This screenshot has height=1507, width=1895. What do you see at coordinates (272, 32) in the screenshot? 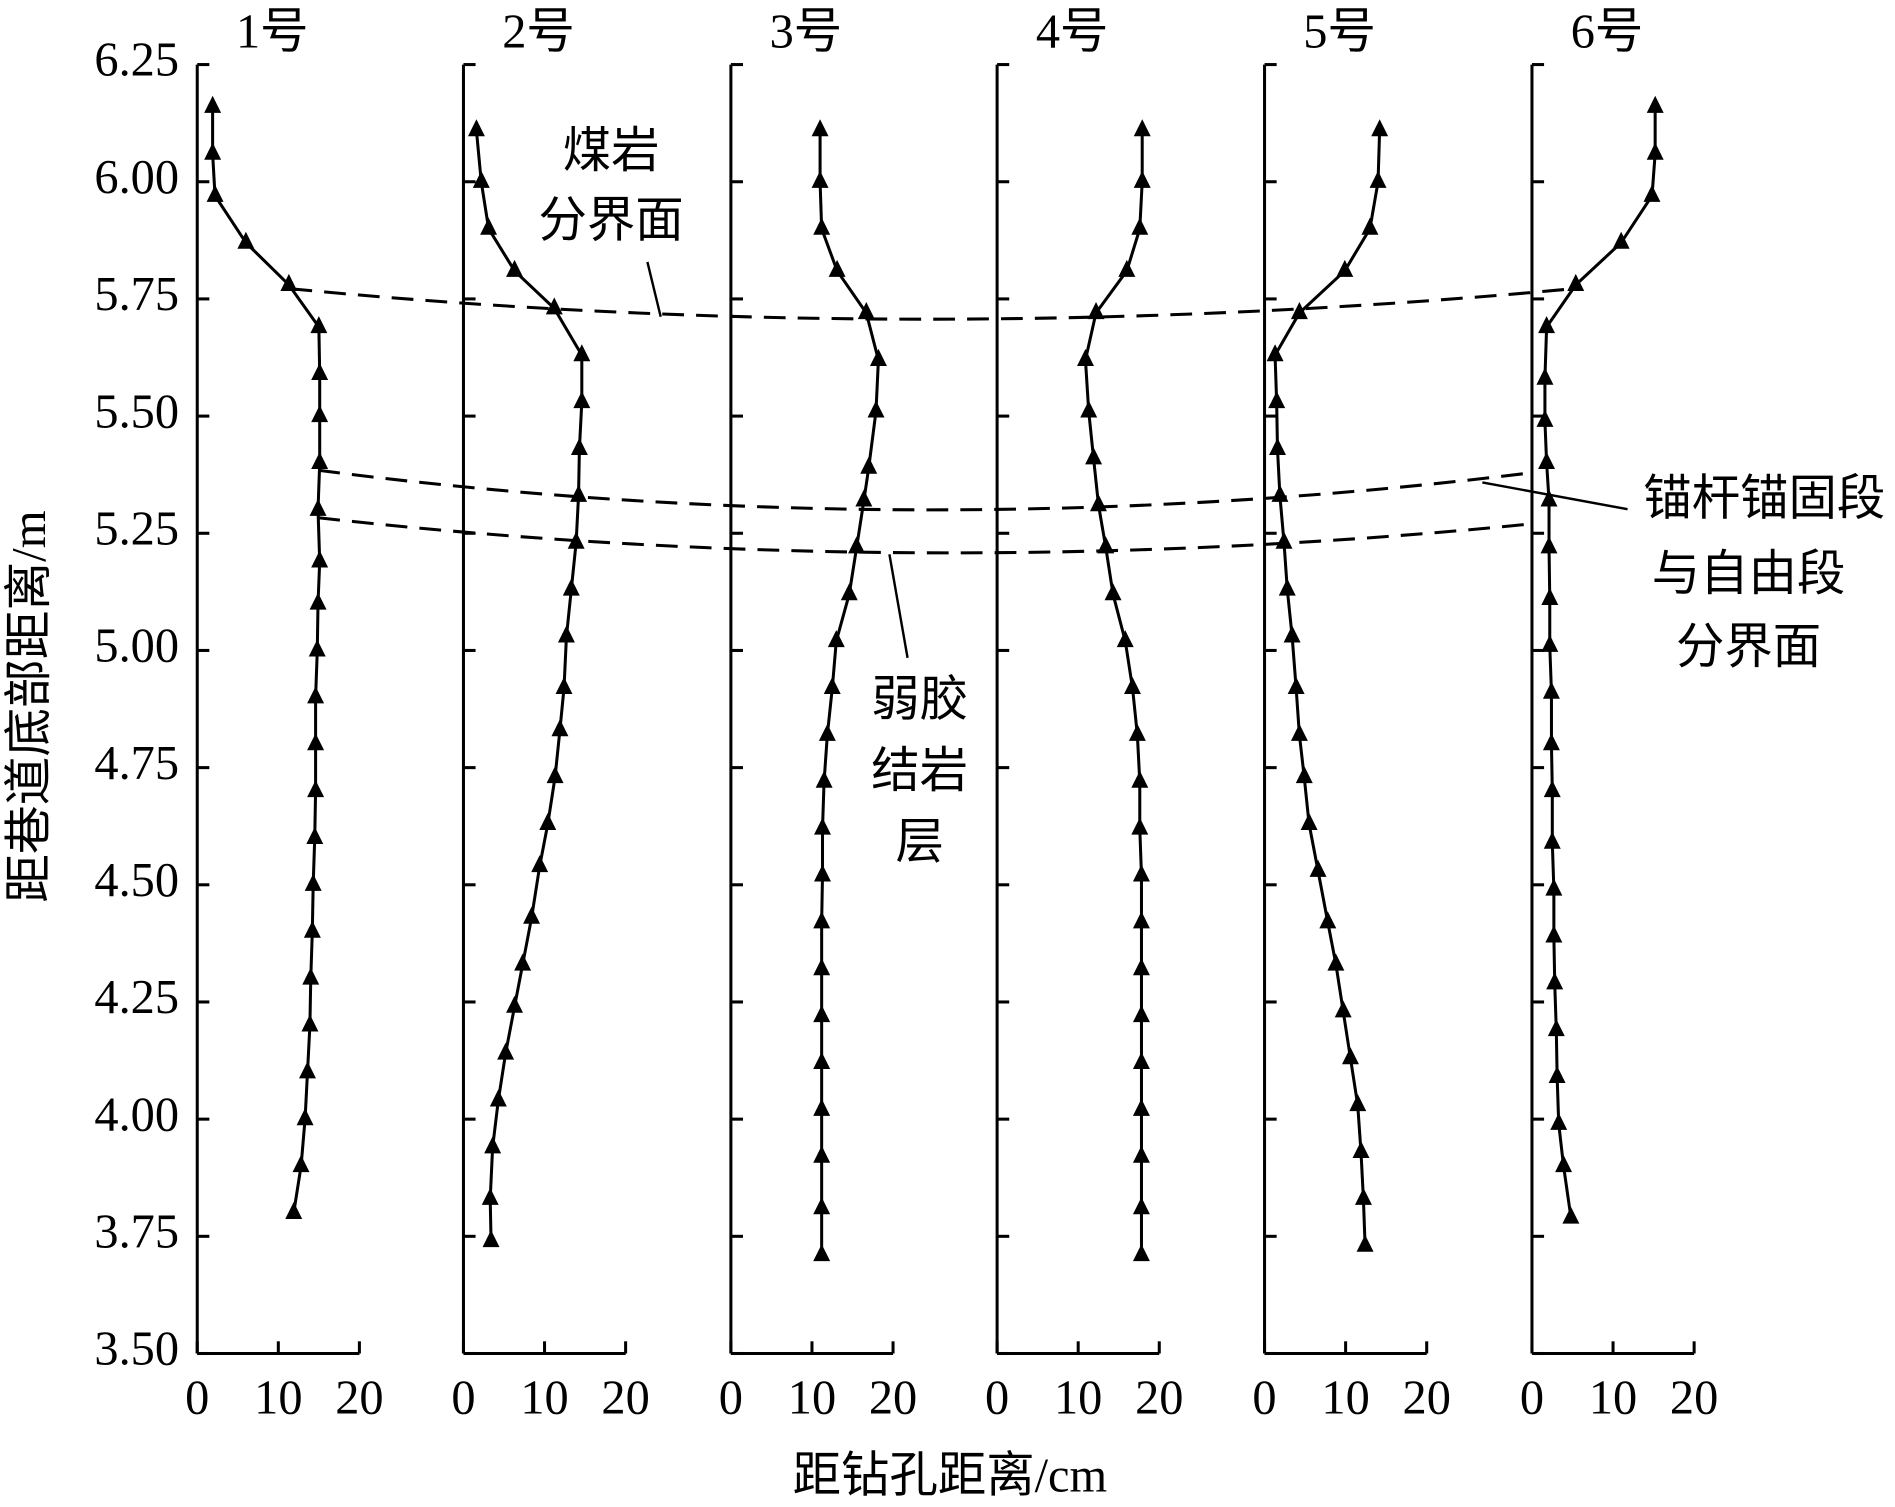
I see `panel-title: 1号` at bounding box center [272, 32].